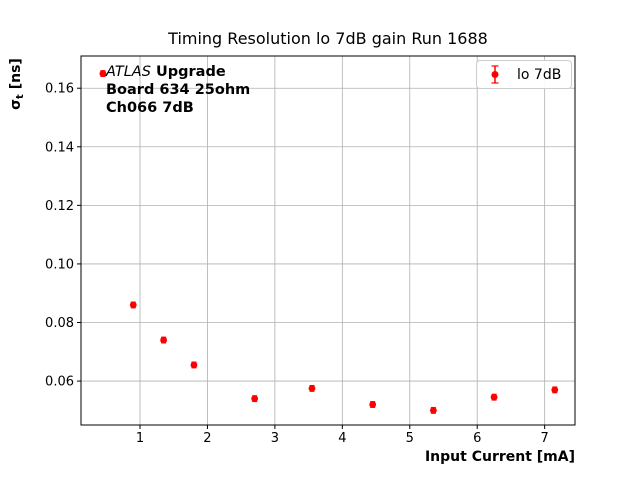 This screenshot has height=480, width=640. Describe the element at coordinates (59, 206) in the screenshot. I see `y-tick-label: 0.12` at that location.